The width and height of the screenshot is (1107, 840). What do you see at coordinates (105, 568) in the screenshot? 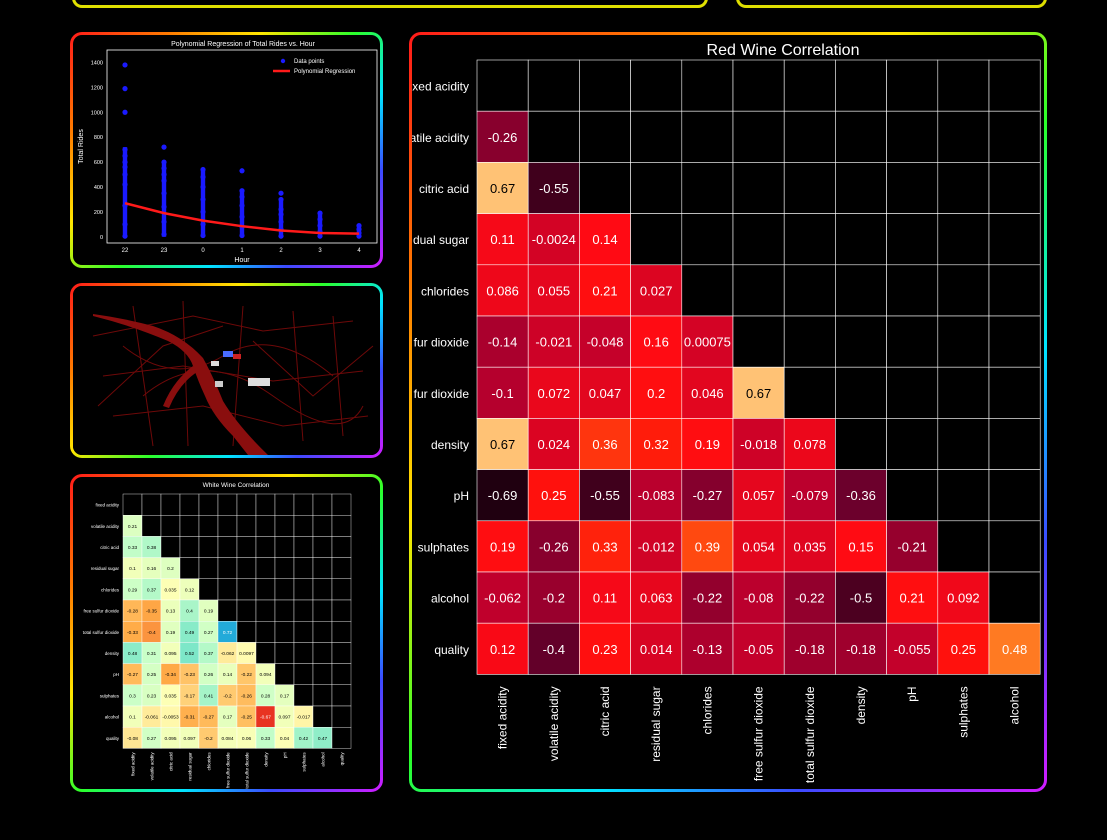
I see `row-label: residual sugar` at bounding box center [105, 568].